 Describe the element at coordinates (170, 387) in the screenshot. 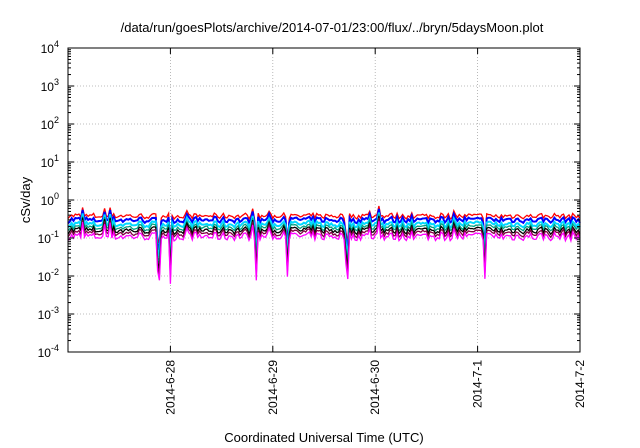

I see `x-tick-label: 2014-6-28` at that location.